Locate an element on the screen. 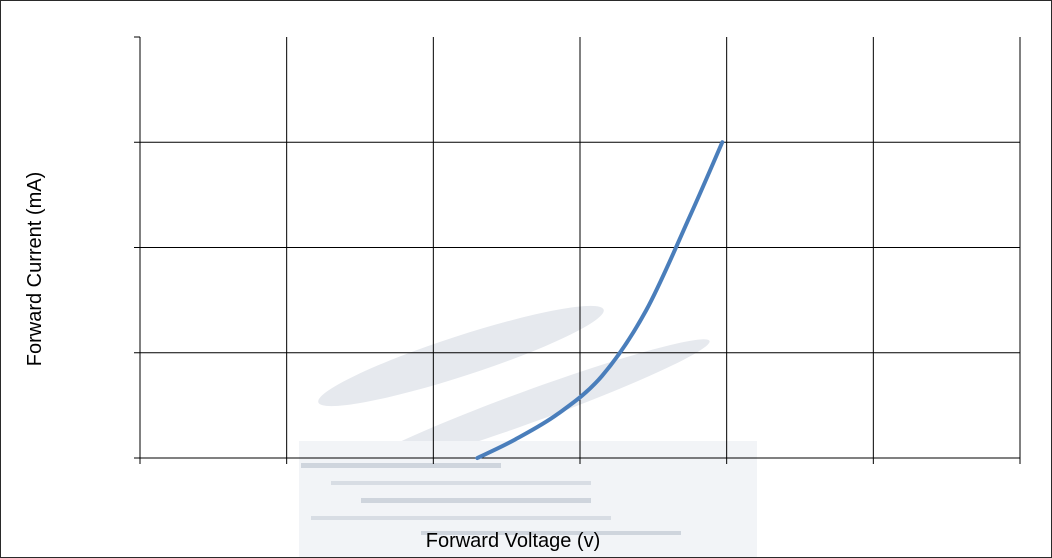 Image resolution: width=1052 pixels, height=558 pixels. series-layer is located at coordinates (600, 300).